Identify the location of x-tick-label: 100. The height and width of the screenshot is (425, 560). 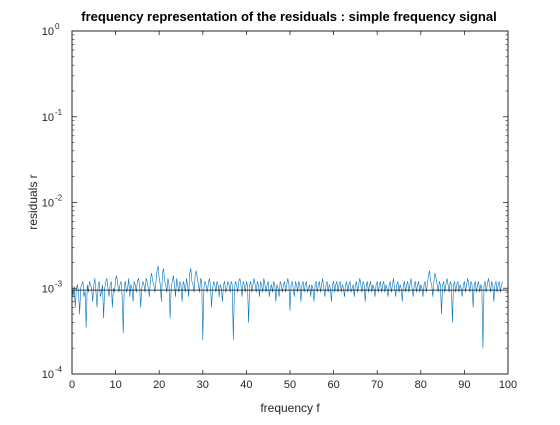
(508, 385).